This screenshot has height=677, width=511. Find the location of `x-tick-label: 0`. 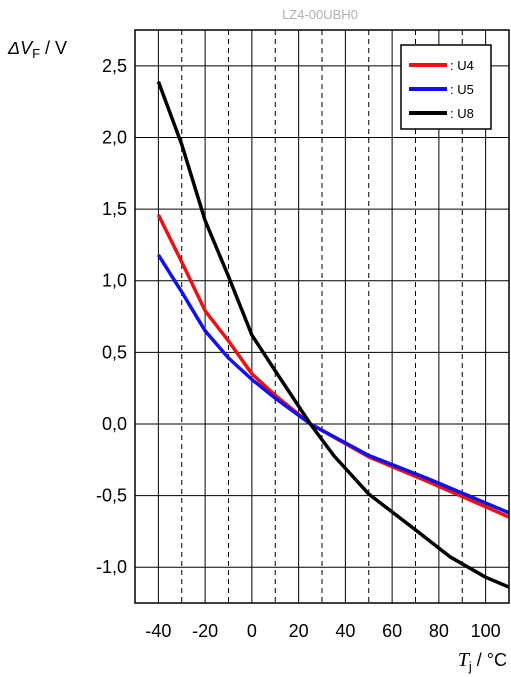

x-tick-label: 0 is located at coordinates (252, 631).